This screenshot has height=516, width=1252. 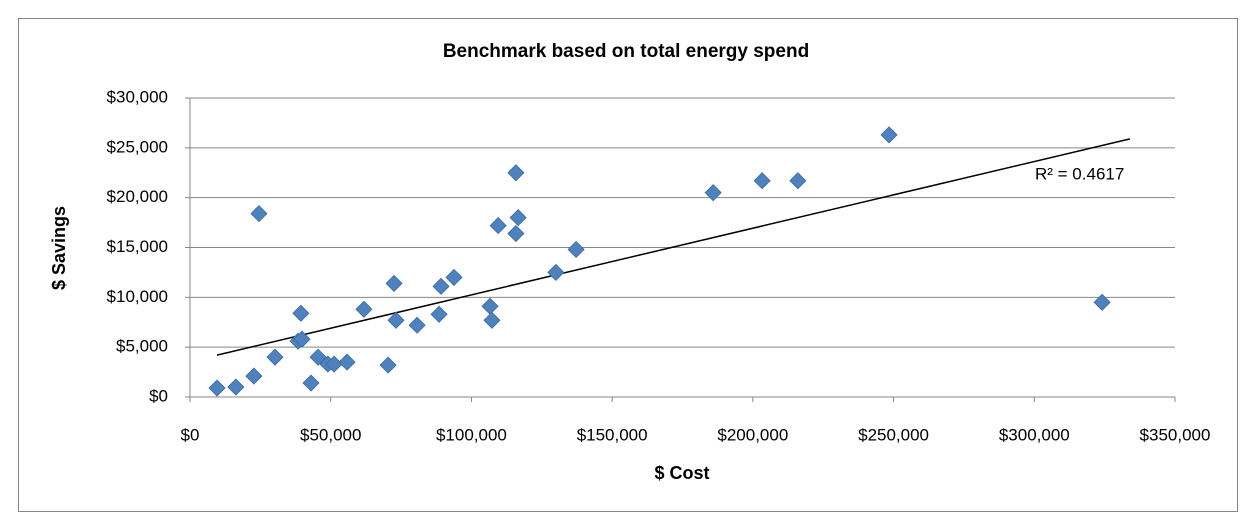 I want to click on y-tick-label: $30,000, so click(x=137, y=96).